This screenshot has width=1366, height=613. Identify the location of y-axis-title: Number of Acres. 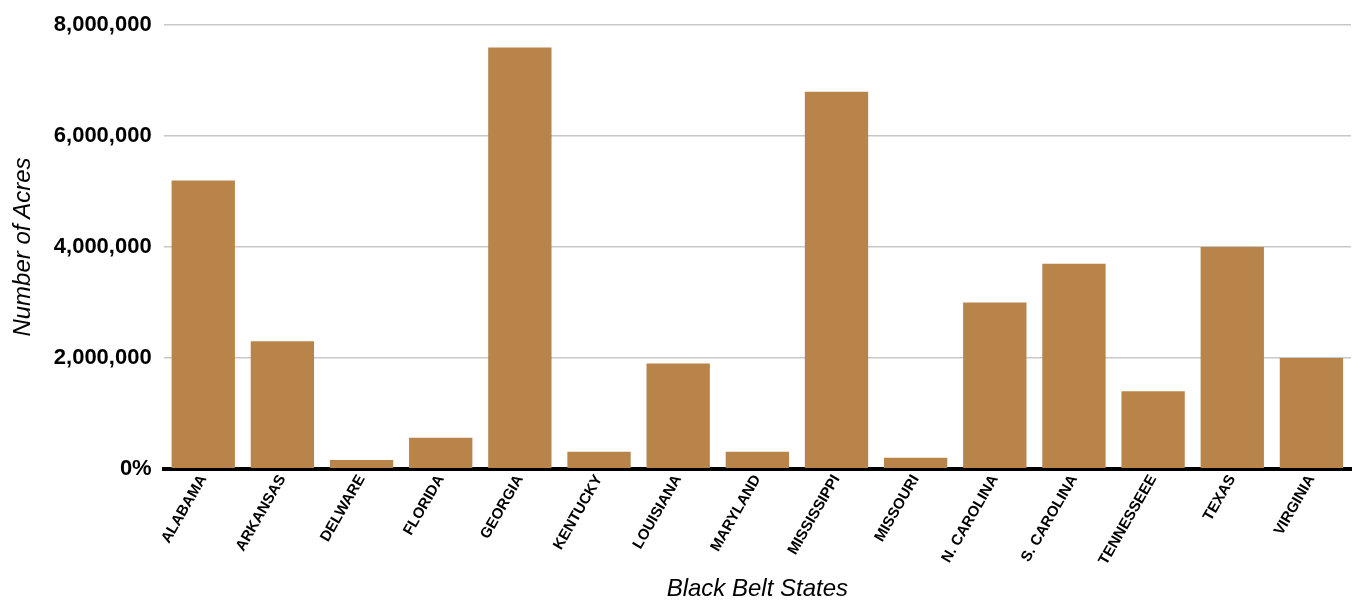
(22, 247).